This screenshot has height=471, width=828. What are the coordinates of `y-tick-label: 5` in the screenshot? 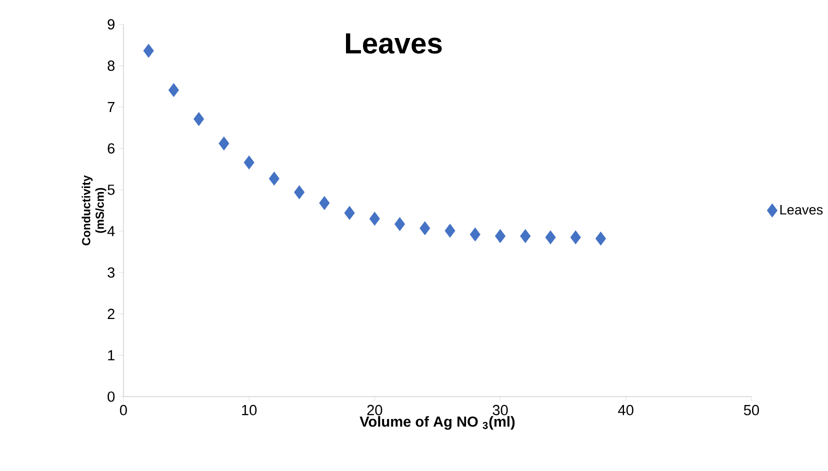 It's located at (111, 189).